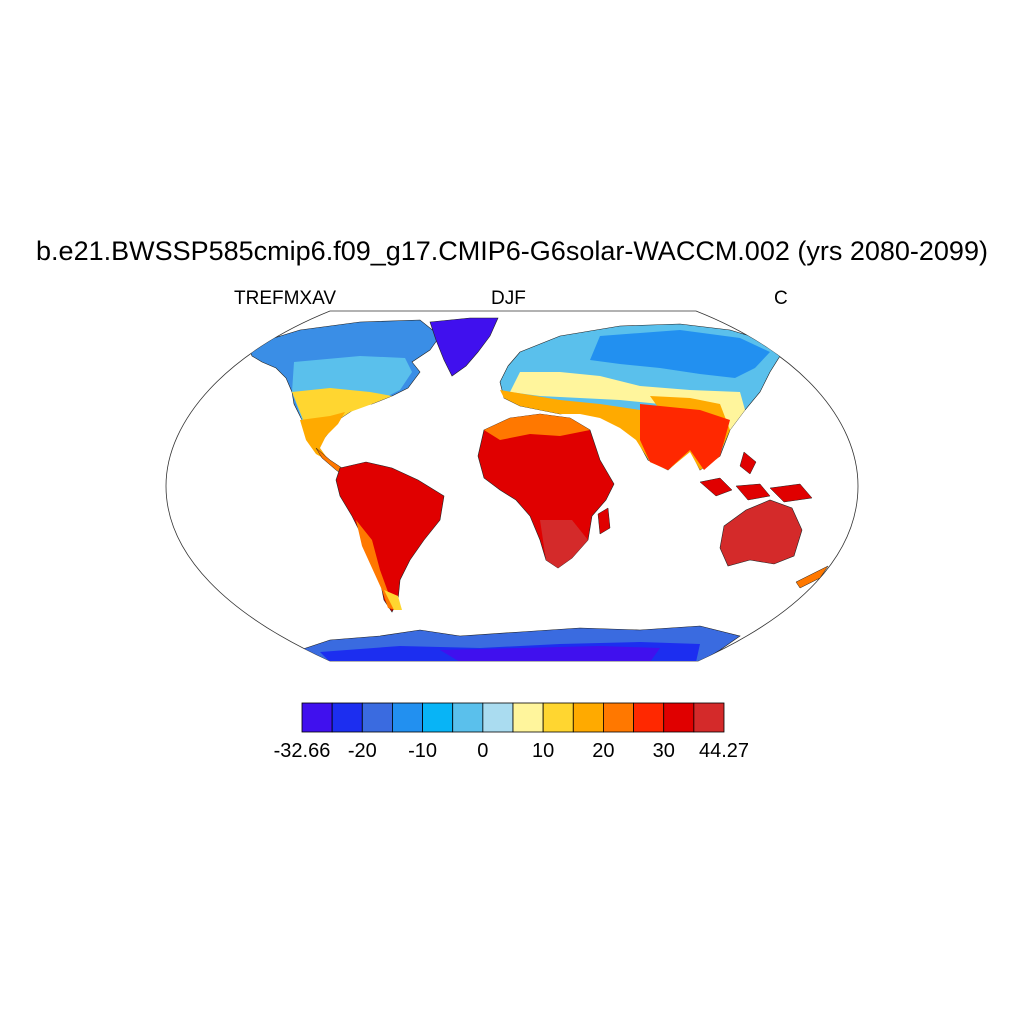  Describe the element at coordinates (664, 751) in the screenshot. I see `colorbar-tick-label: 30` at that location.